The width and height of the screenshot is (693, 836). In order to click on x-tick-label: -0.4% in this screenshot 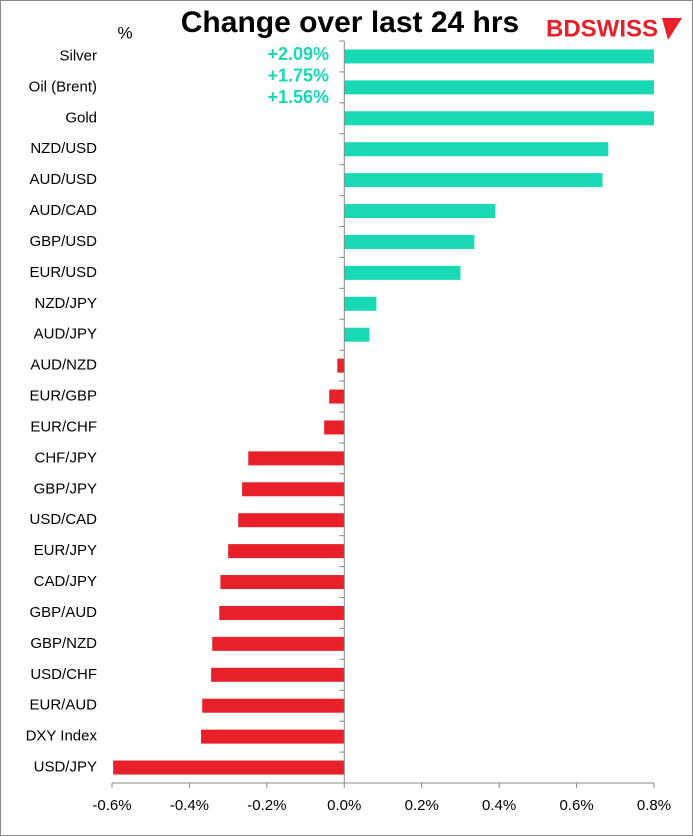, I will do `click(189, 805)`.